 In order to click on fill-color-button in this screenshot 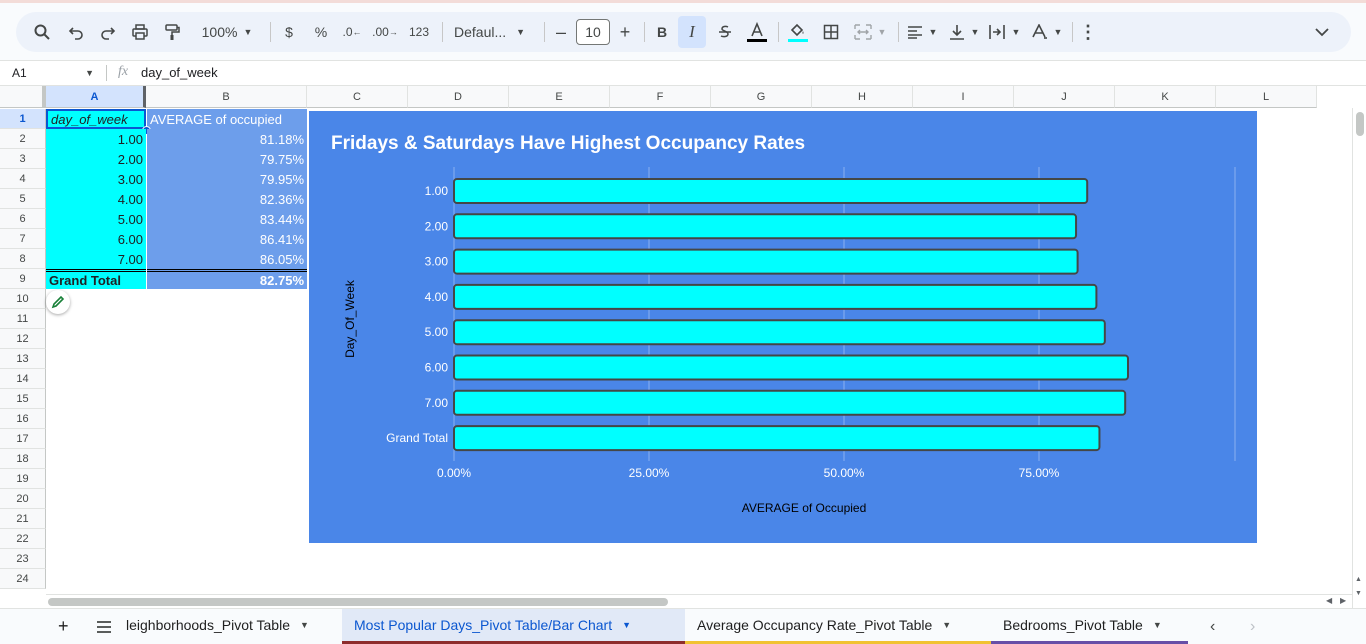, I will do `click(798, 32)`.